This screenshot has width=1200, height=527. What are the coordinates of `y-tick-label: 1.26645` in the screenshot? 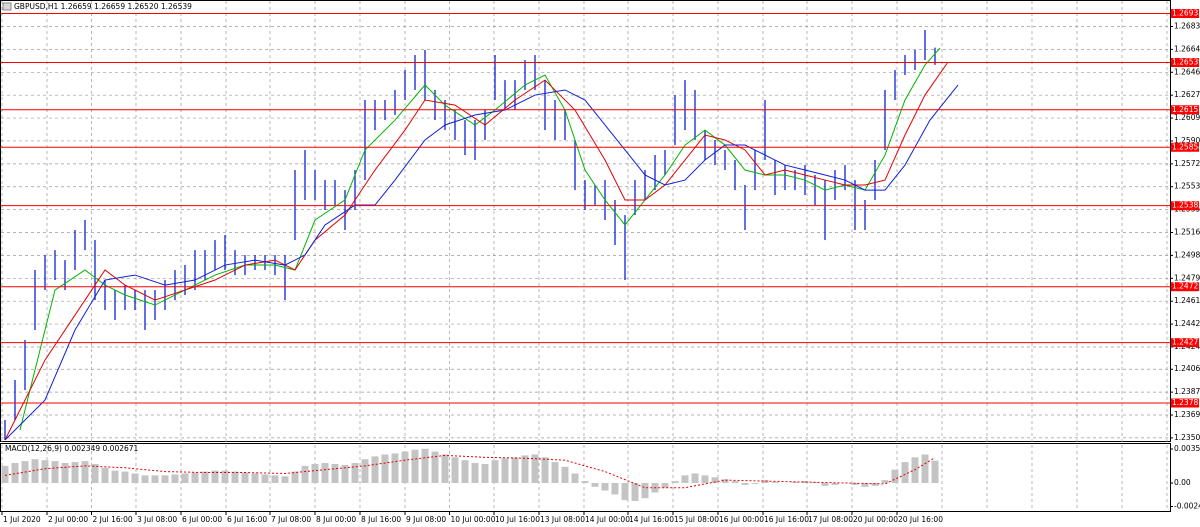 It's located at (1187, 48).